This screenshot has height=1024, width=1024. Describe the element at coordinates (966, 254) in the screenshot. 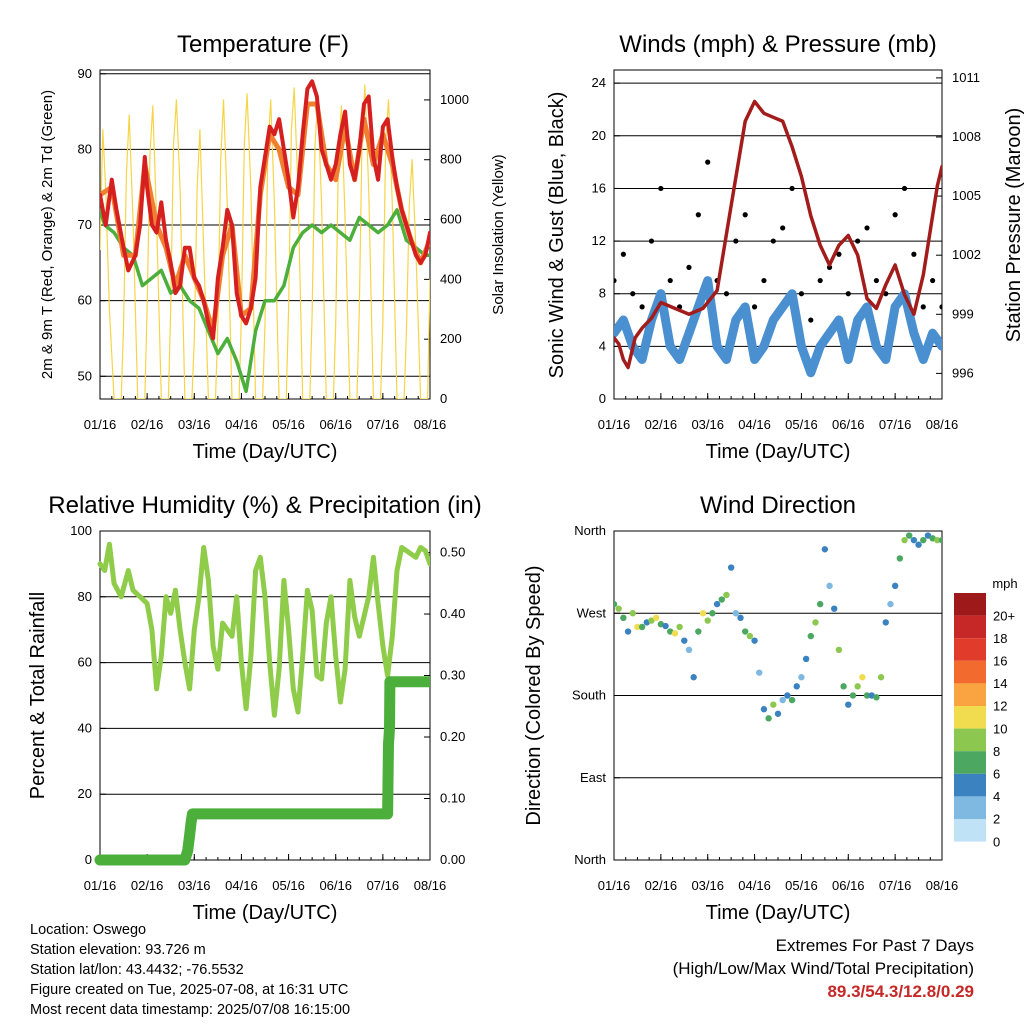

I see `y2-tick-label: 1002` at that location.